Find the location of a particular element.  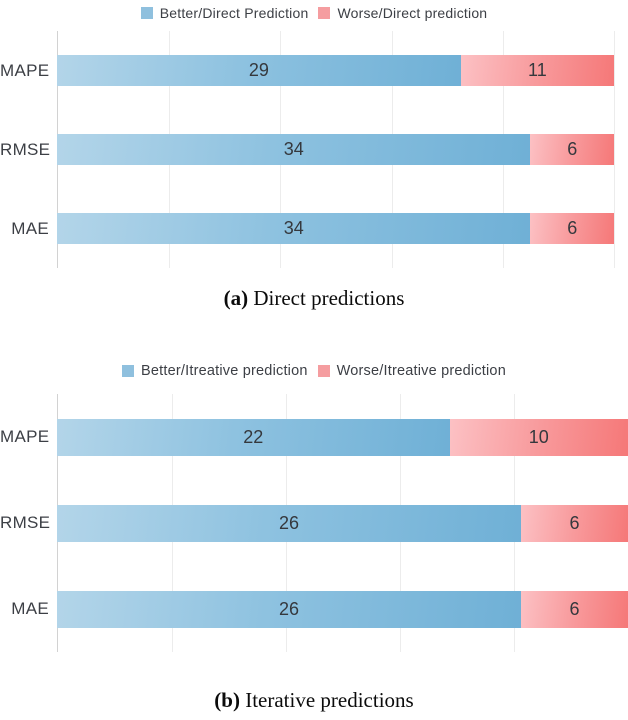

legend-label-worse: Worse/Itreative prediction is located at coordinates (421, 371).